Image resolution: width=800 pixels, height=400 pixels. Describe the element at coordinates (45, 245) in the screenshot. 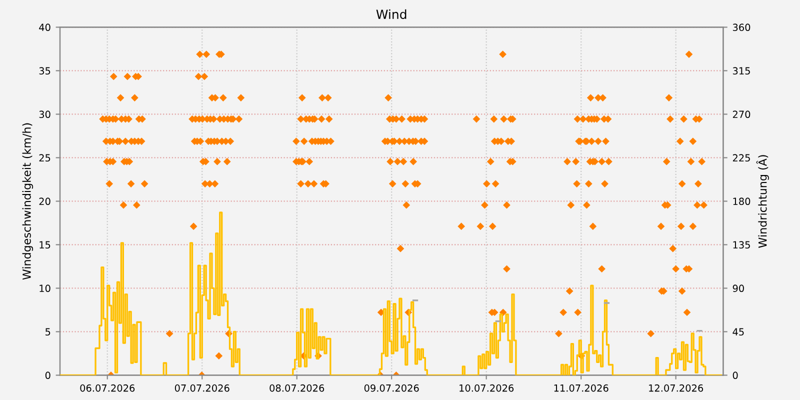

I see `y-tick-label: 15` at that location.